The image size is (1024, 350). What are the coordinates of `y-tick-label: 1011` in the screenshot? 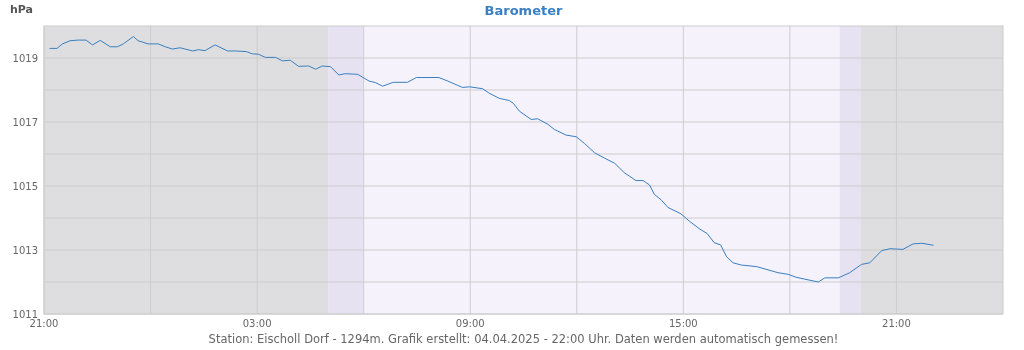 It's located at (25, 314).